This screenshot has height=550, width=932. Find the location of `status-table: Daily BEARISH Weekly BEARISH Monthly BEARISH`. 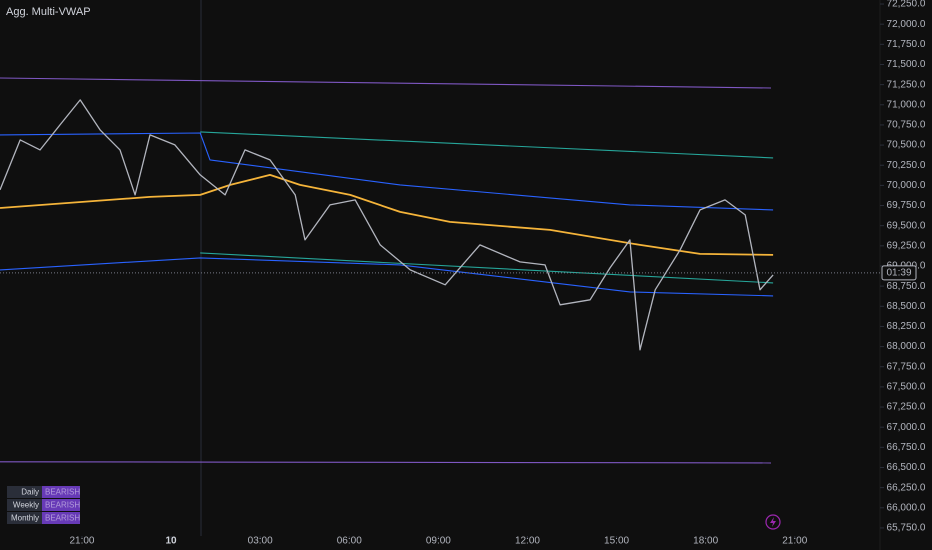

status-table: Daily BEARISH Weekly BEARISH Monthly BEARISH is located at coordinates (43, 505).